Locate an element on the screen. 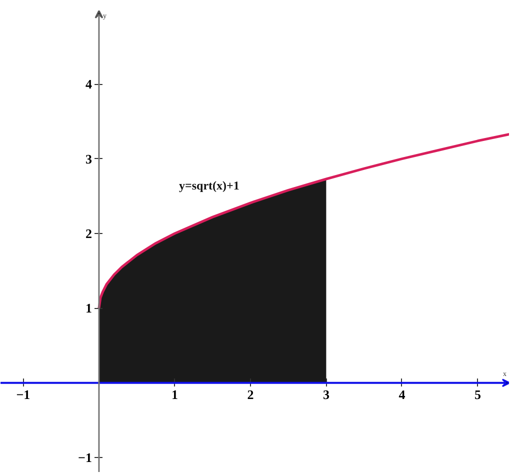 Image resolution: width=511 pixels, height=474 pixels. x-tick-label: 2 is located at coordinates (250, 394).